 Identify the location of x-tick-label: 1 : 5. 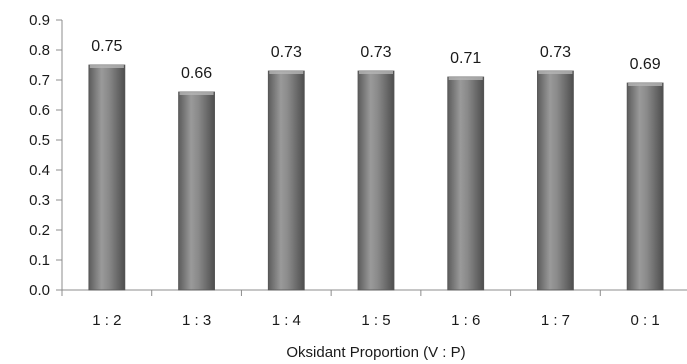
(375, 320).